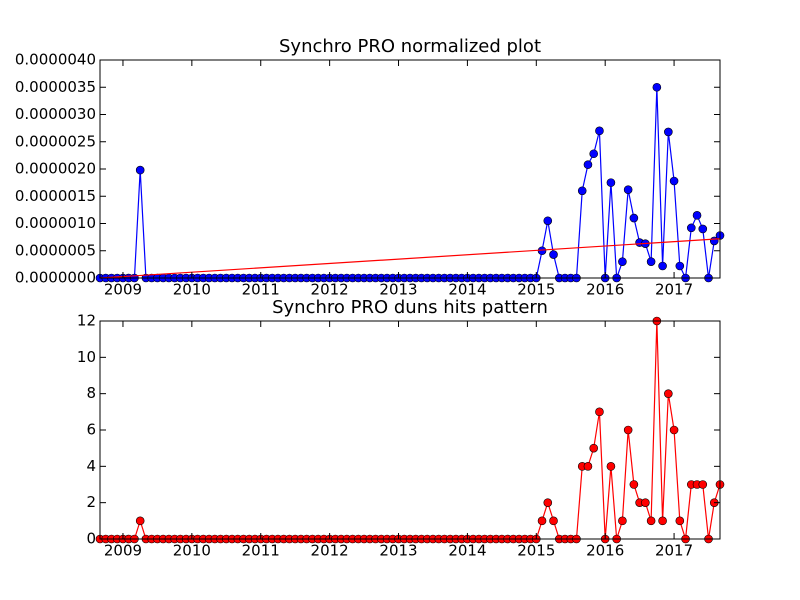  I want to click on series-line, so click(410, 258).